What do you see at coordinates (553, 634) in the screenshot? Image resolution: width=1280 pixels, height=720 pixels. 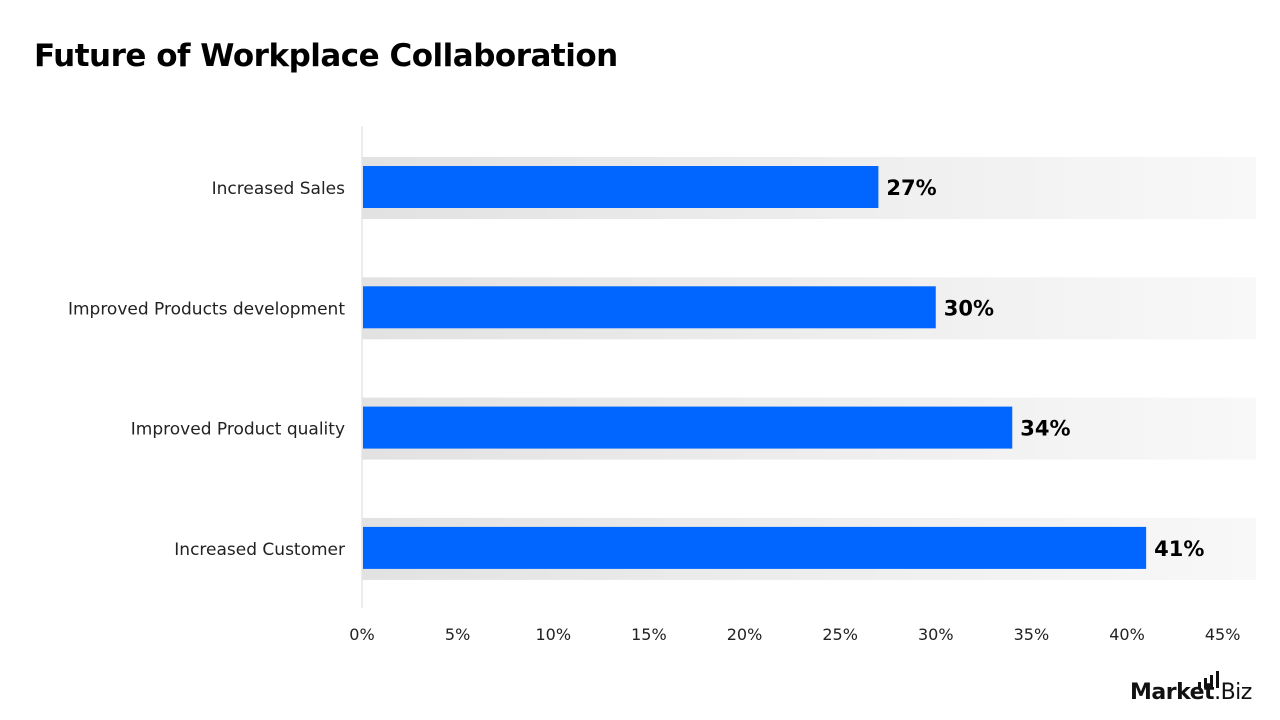 I see `x-tick-label: 10%` at bounding box center [553, 634].